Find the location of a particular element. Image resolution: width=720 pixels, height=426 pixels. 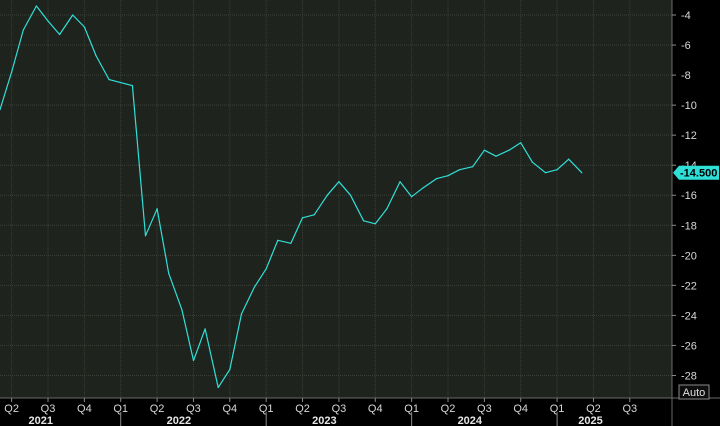

y-tick-label: -20 is located at coordinates (689, 256).